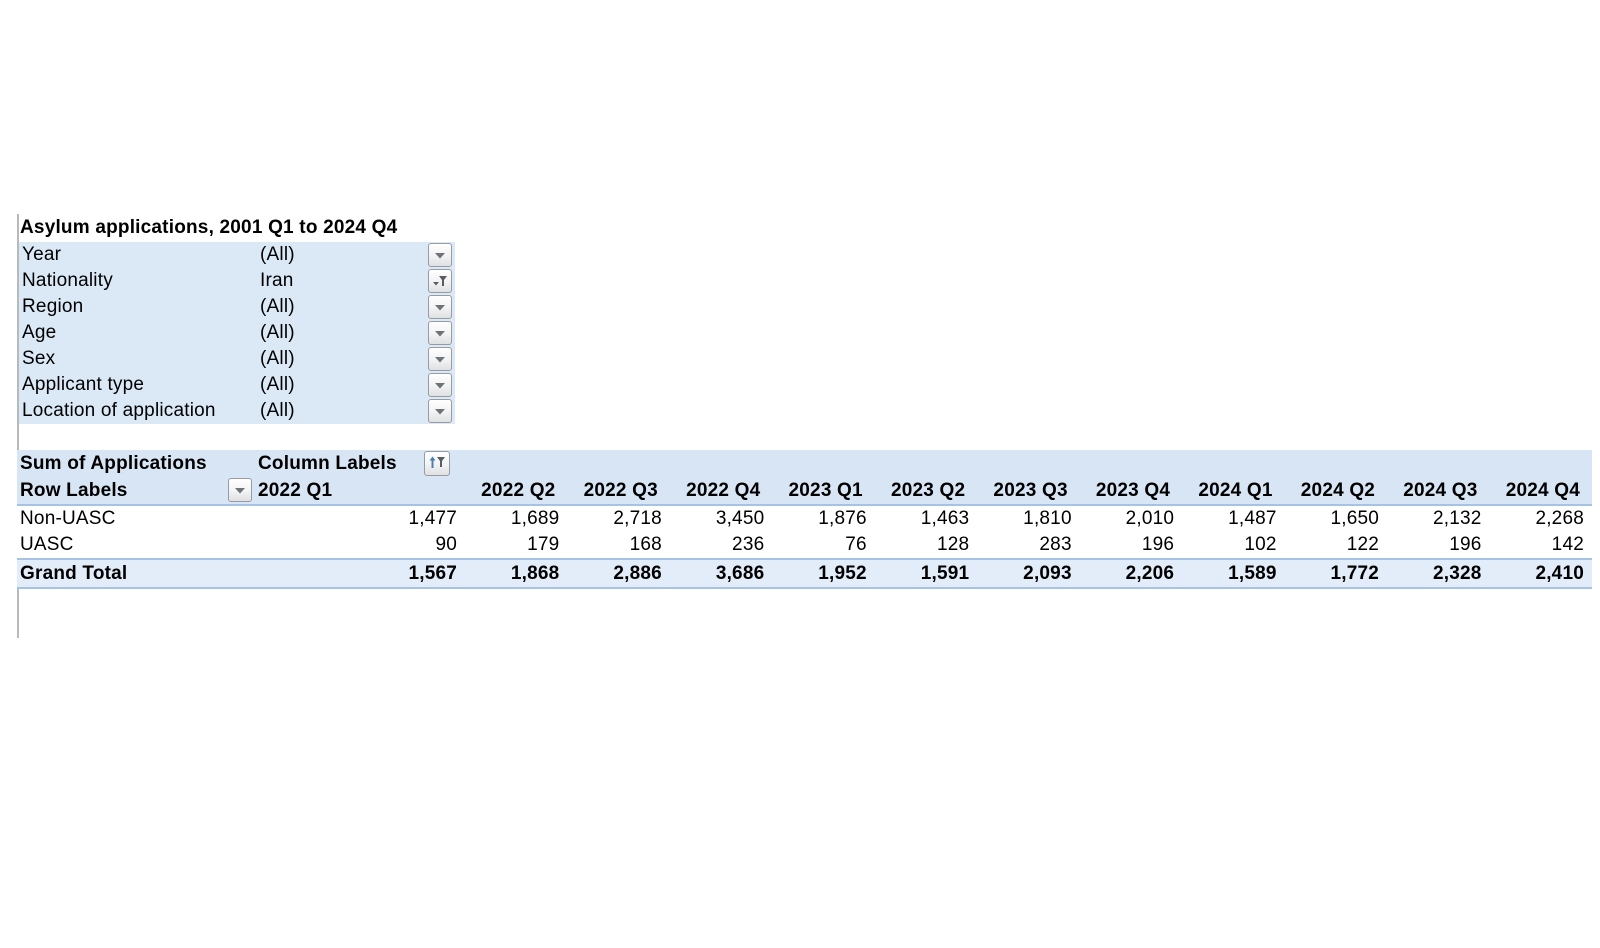  What do you see at coordinates (1355, 518) in the screenshot?
I see `value-cell: 1,650` at bounding box center [1355, 518].